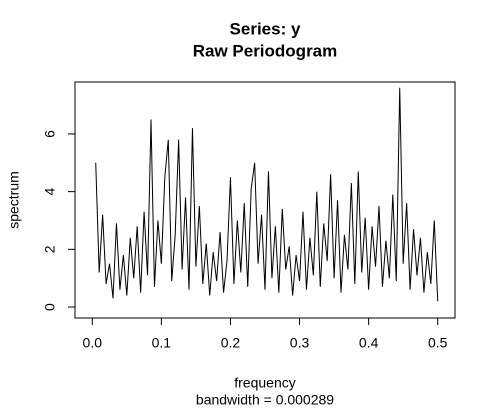 The height and width of the screenshot is (419, 495). Describe the element at coordinates (438, 343) in the screenshot. I see `x-tick-label: 0.5` at that location.